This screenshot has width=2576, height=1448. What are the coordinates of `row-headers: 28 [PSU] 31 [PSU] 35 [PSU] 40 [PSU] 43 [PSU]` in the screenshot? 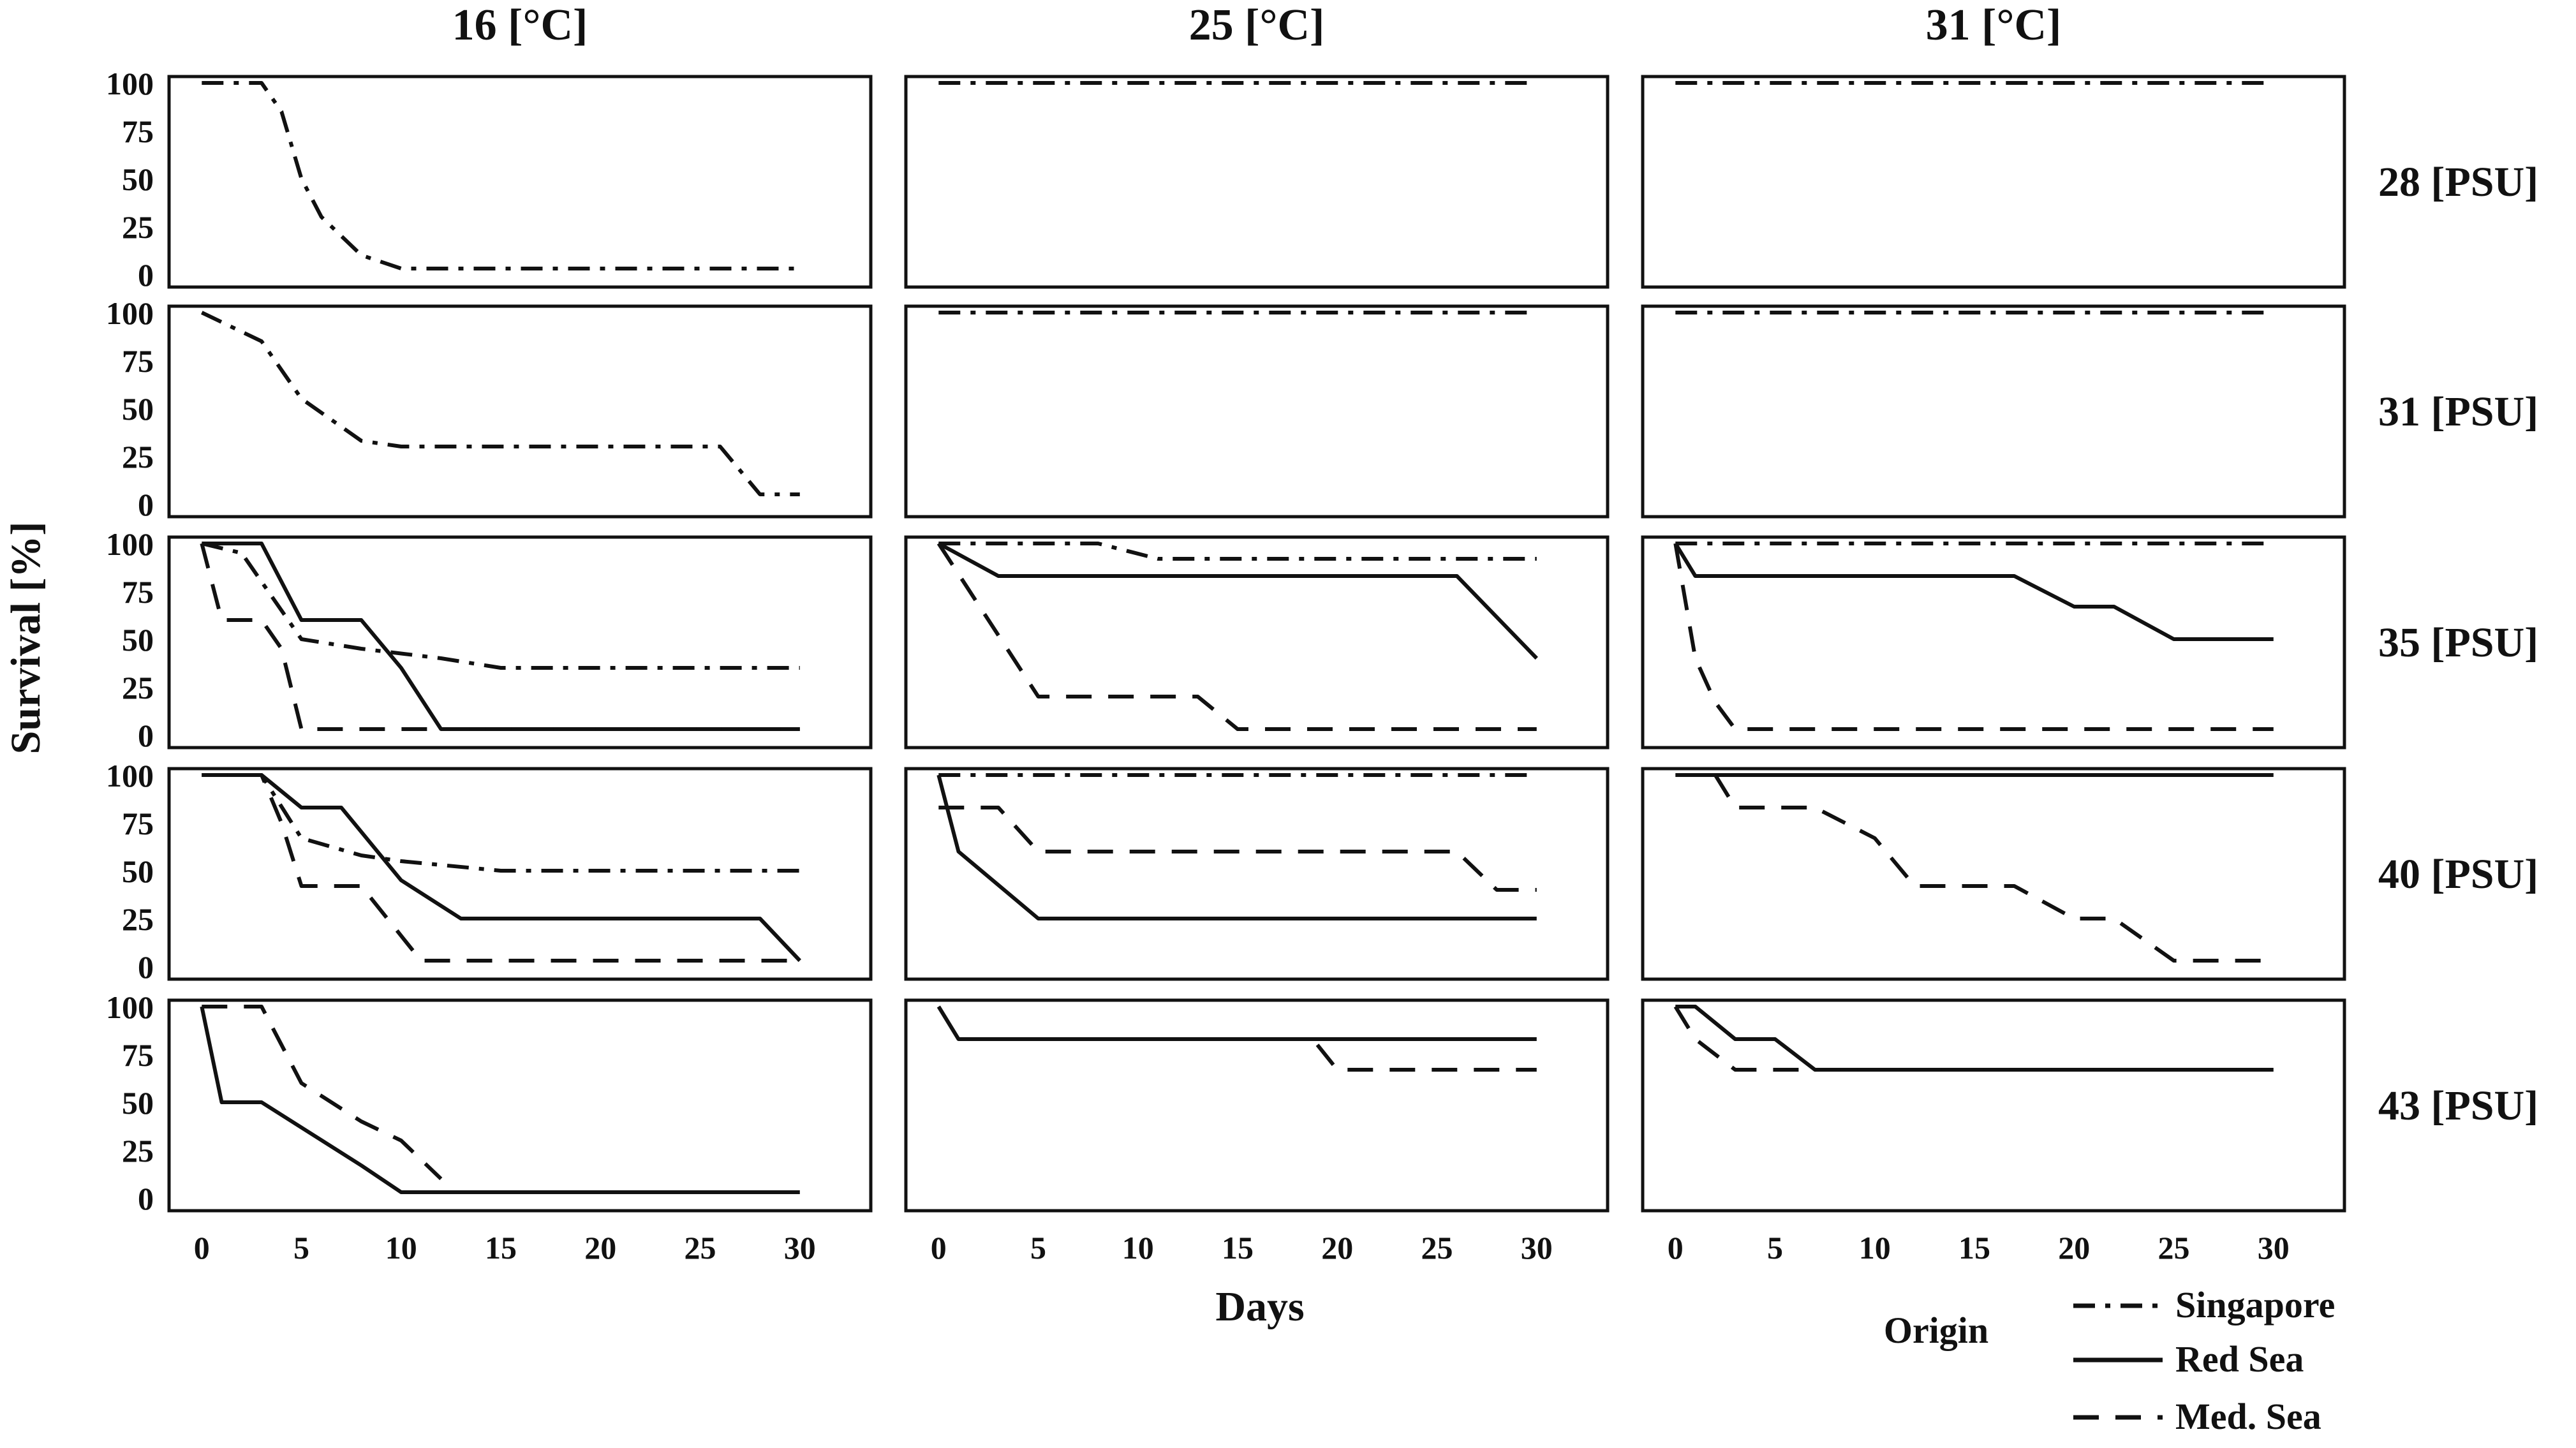 It's located at (2458, 644).